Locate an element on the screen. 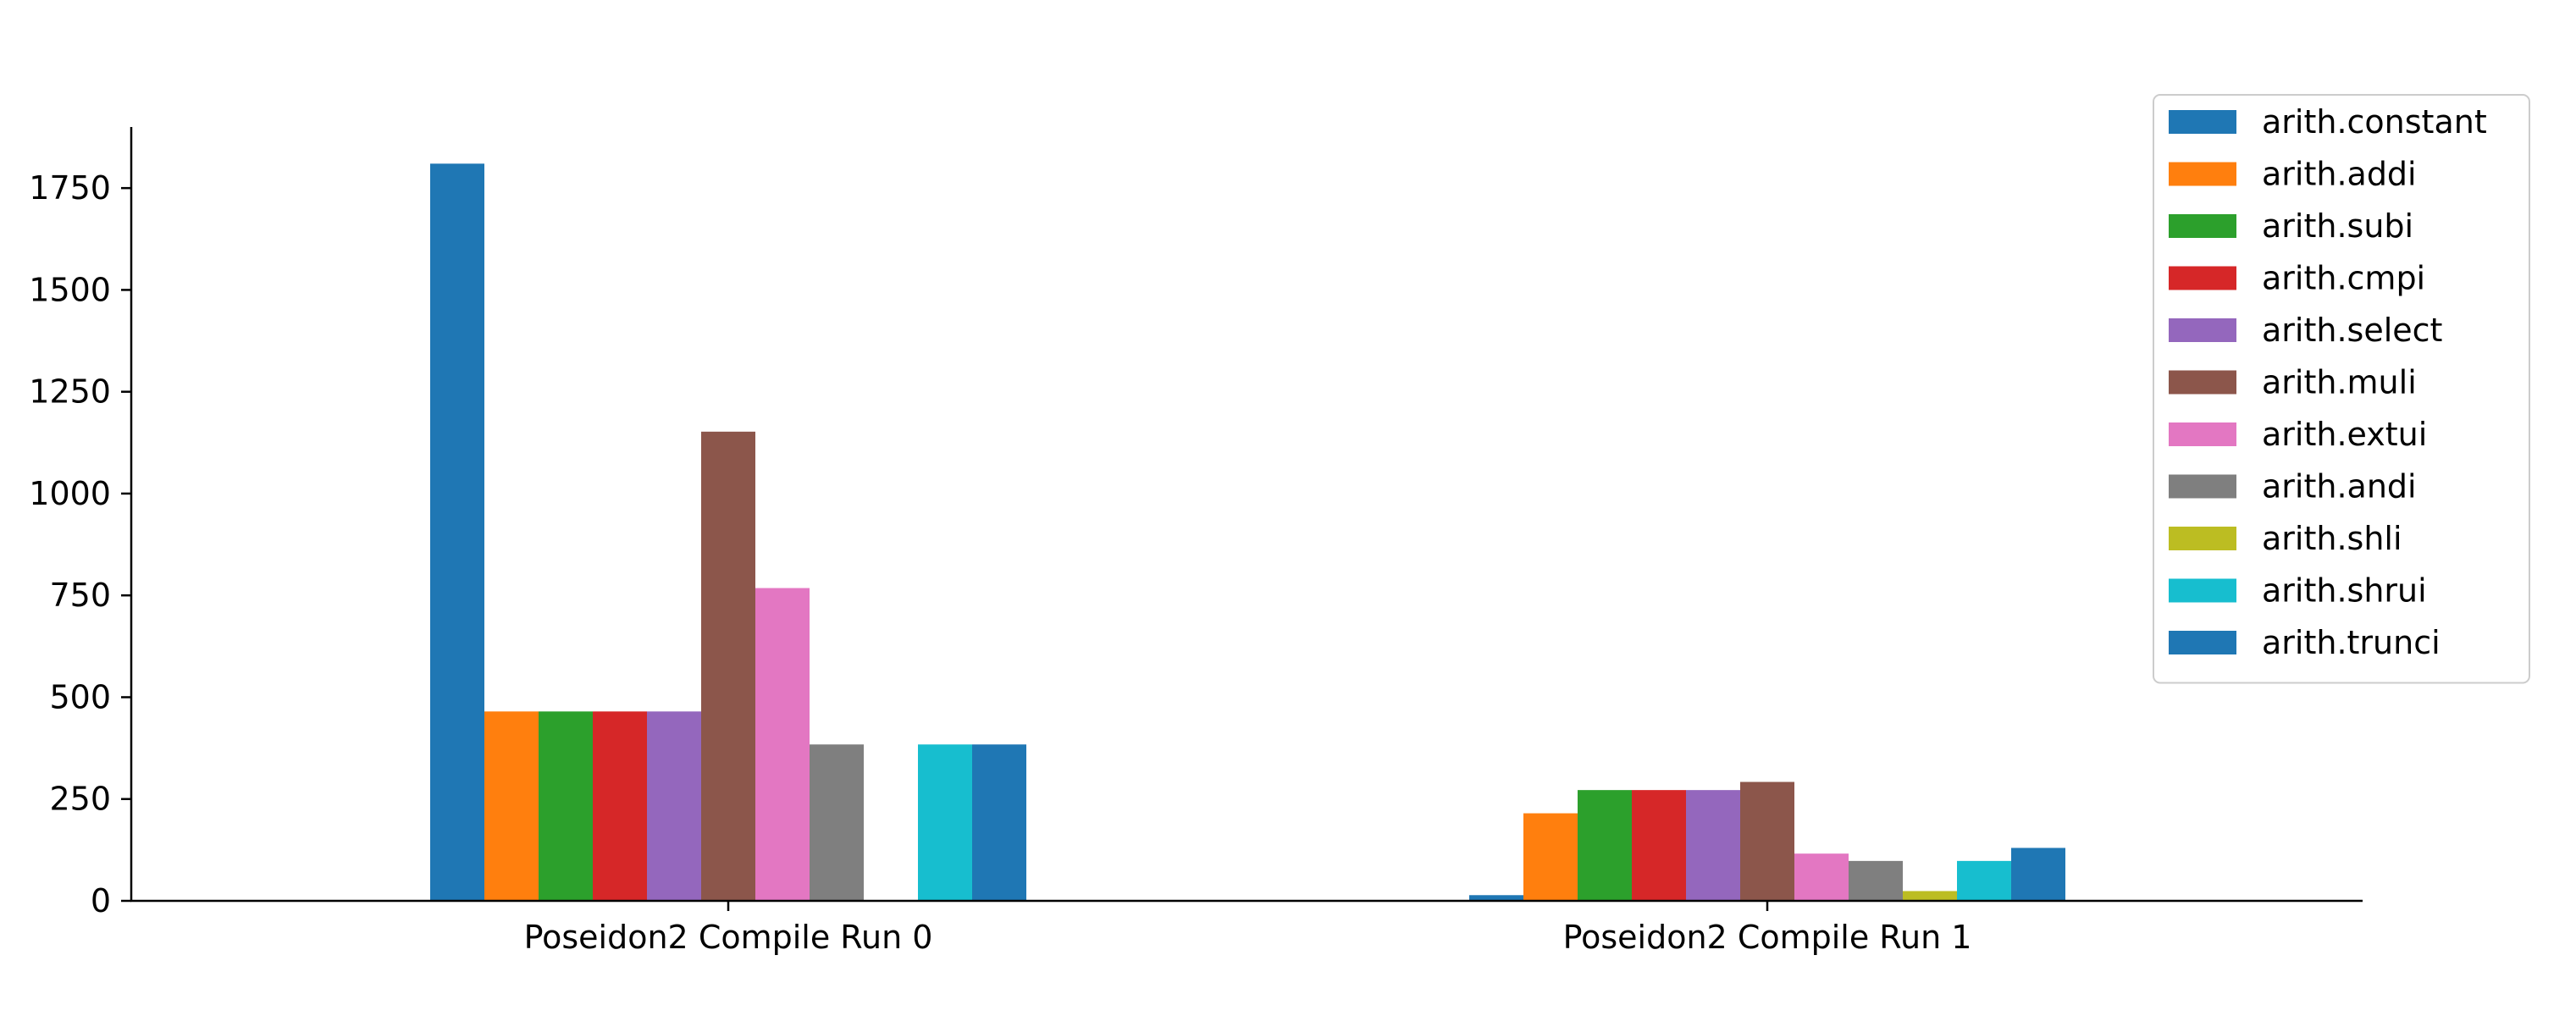  legend-swatch-arith-subi is located at coordinates (2202, 226).